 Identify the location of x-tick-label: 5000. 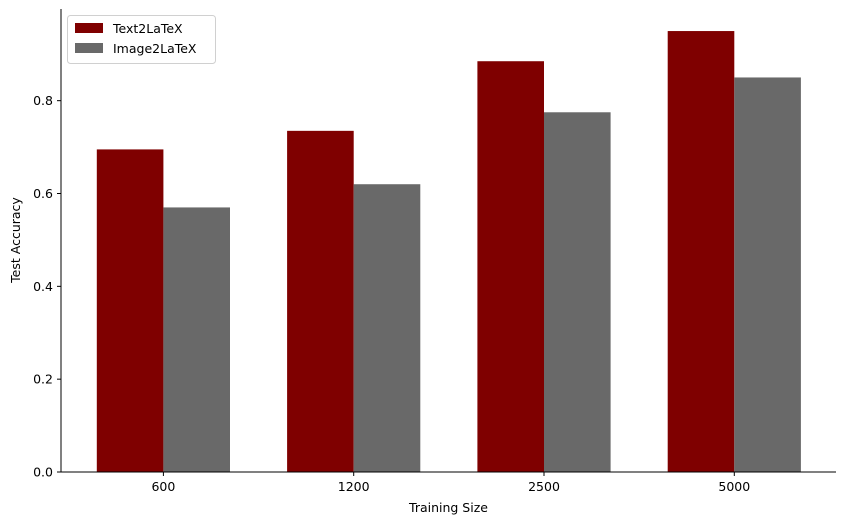
(734, 486).